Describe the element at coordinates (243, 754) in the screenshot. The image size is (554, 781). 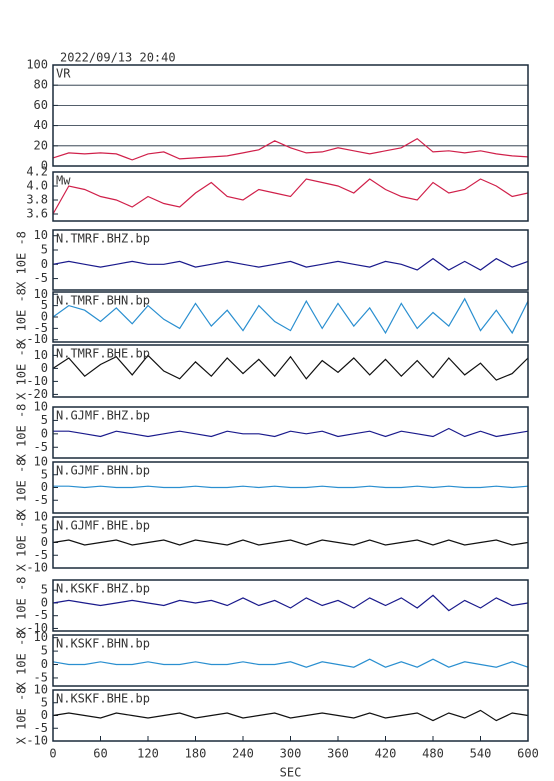
I see `x-tick-label: 240` at that location.